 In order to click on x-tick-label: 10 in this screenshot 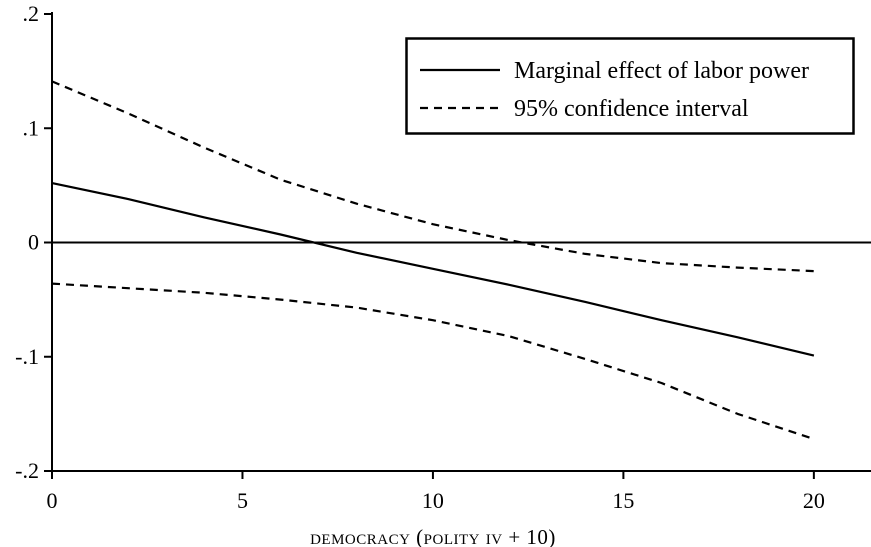, I will do `click(433, 500)`.